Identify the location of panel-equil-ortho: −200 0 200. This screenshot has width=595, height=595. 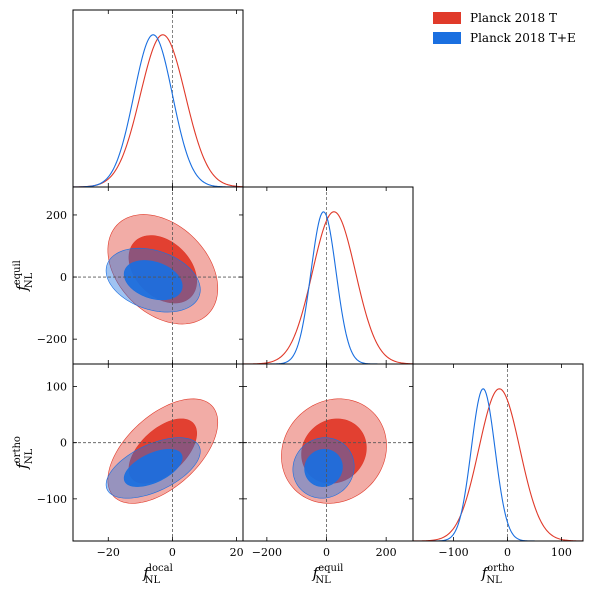
(328, 461).